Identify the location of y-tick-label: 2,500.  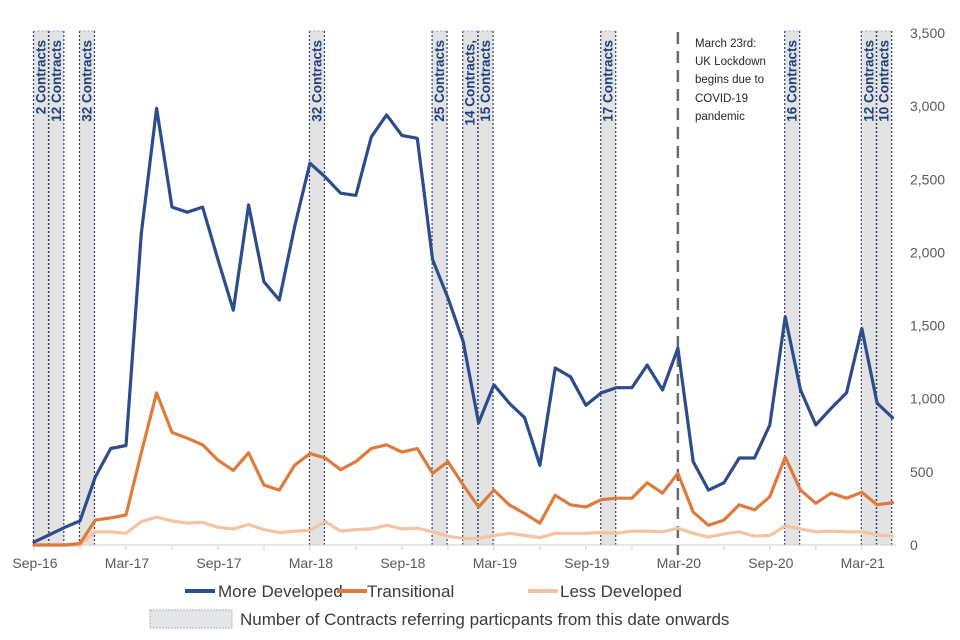
(927, 179).